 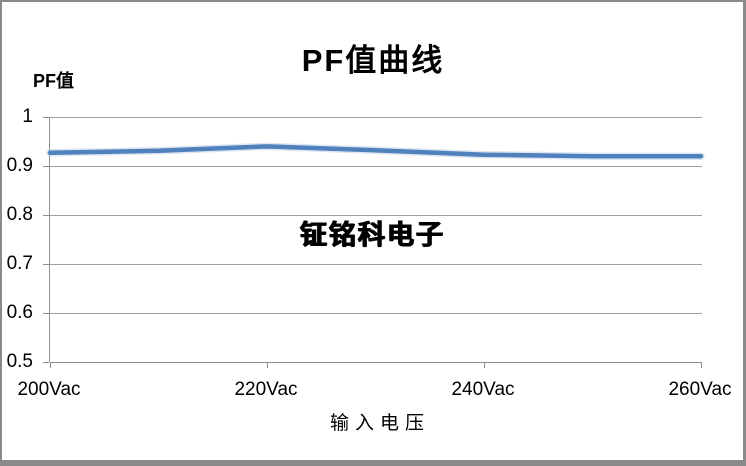 I want to click on x-axis-title: 输入电压, so click(x=379, y=423).